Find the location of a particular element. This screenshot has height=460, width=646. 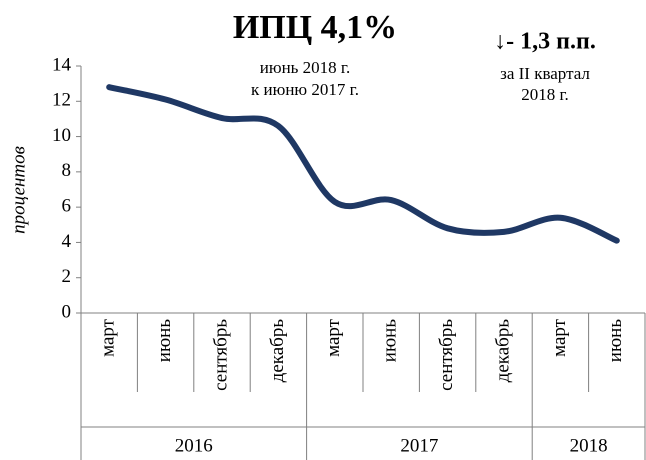

y-tick-label: 0 is located at coordinates (67, 311).